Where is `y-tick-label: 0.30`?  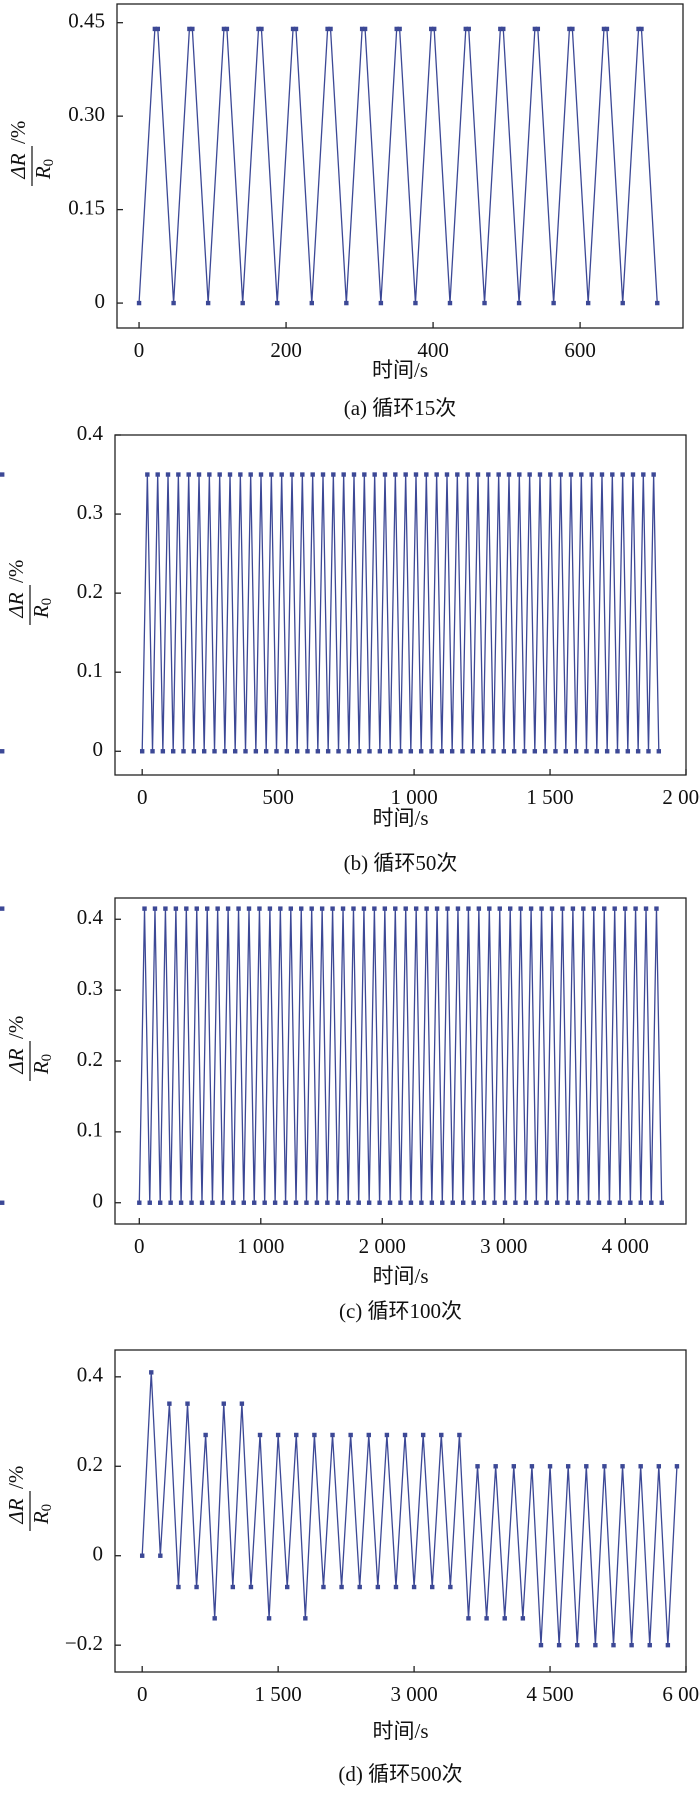
y-tick-label: 0.30 is located at coordinates (86, 114).